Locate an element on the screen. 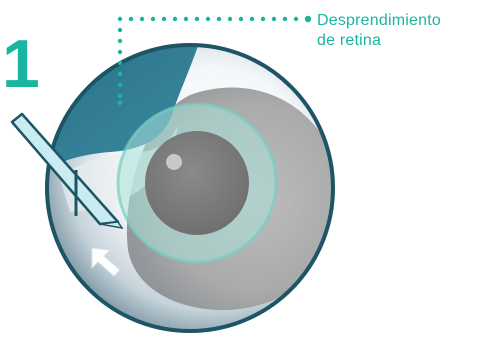  arrow-up-left-icon is located at coordinates (106, 262).